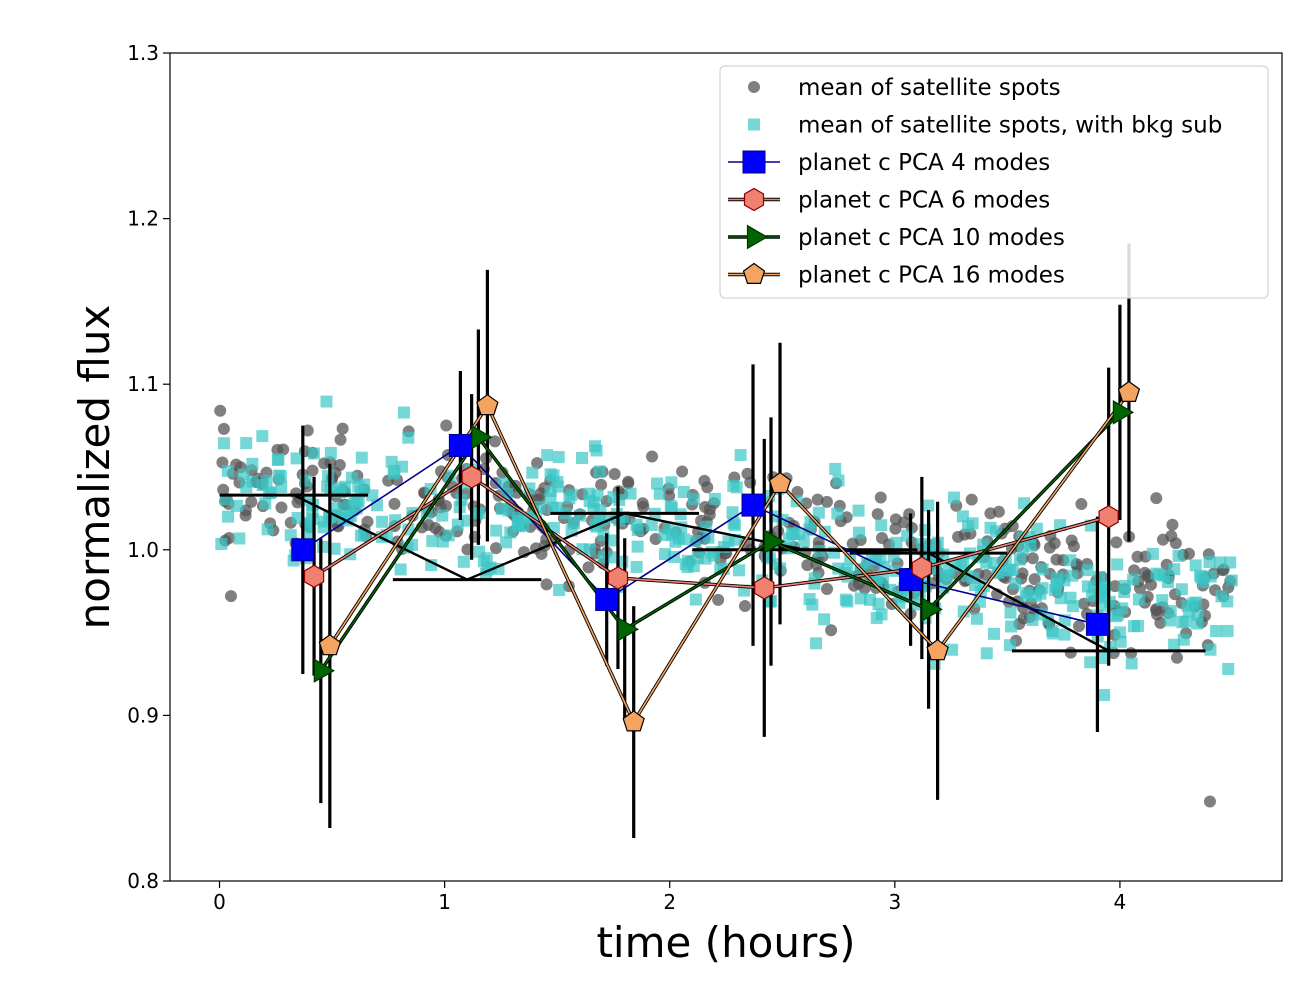 The image size is (1306, 992). I want to click on pca6-marker, so click(618, 578).